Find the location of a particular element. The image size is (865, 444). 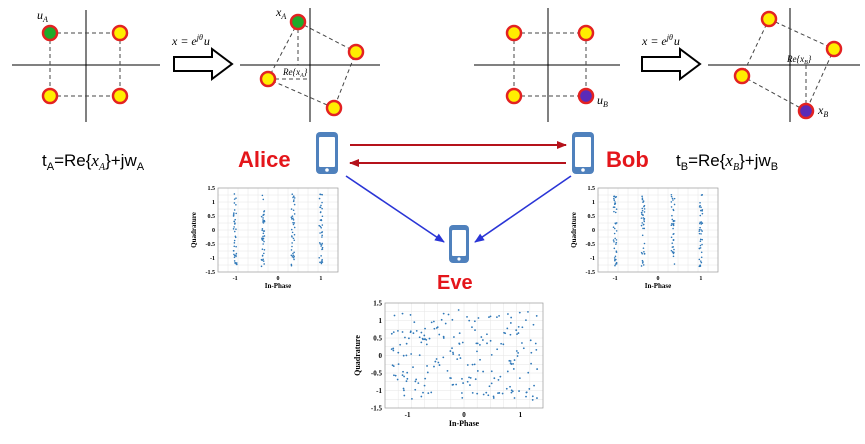

y-tick-label: -0.5 is located at coordinates (377, 373).